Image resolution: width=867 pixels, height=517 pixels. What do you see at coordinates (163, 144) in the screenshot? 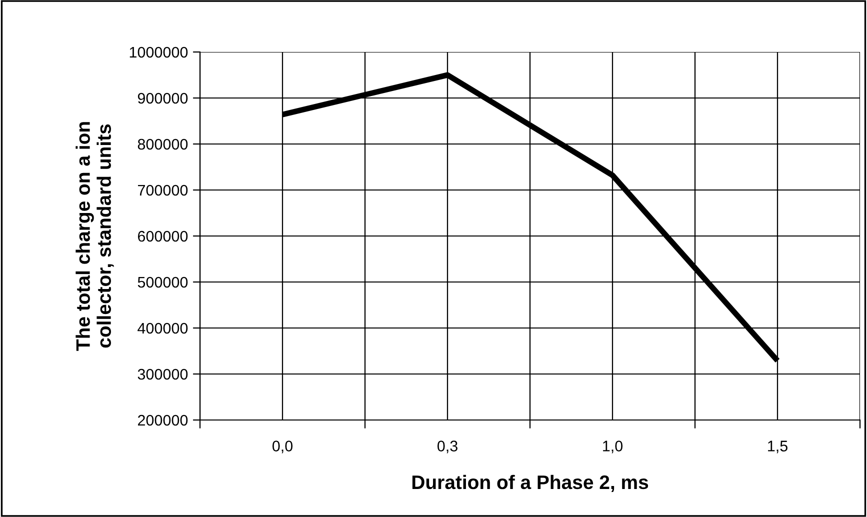
I see `y-tick-label: 800000` at bounding box center [163, 144].